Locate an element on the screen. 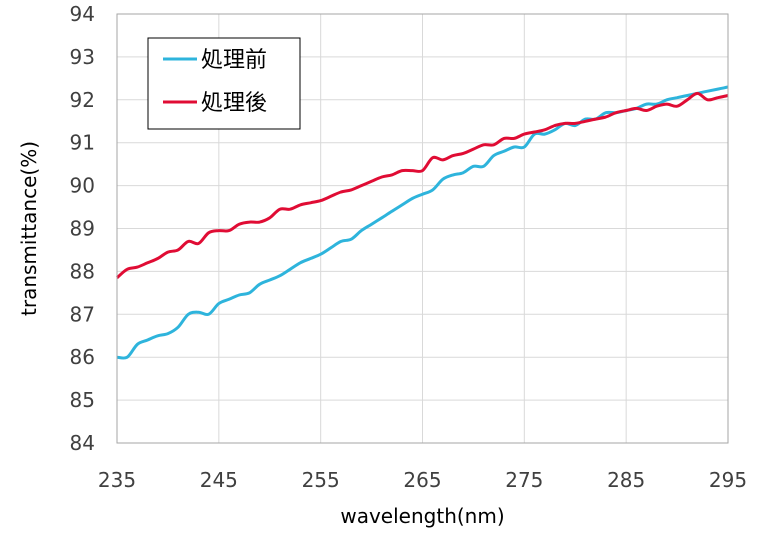 This screenshot has height=533, width=762. y-tick-label-87: 87 is located at coordinates (82, 314).